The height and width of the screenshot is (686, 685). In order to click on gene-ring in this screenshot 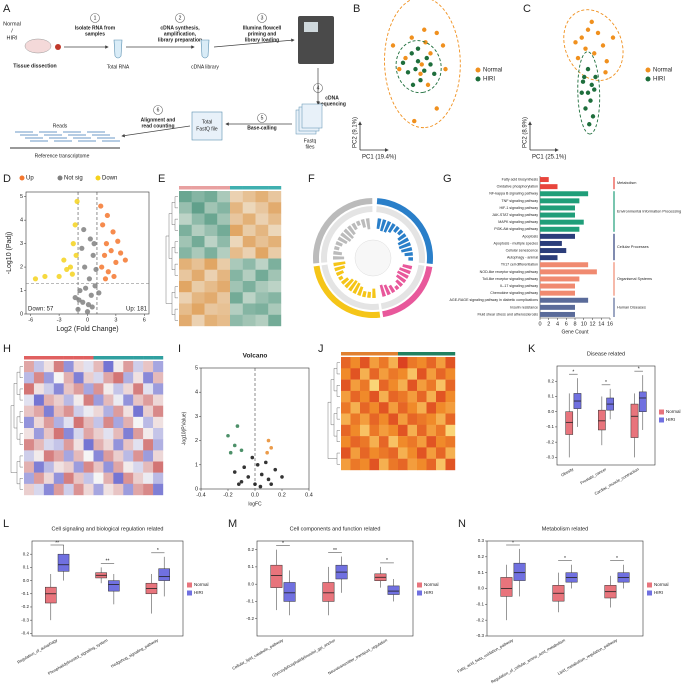, I will do `click(400, 235)`.